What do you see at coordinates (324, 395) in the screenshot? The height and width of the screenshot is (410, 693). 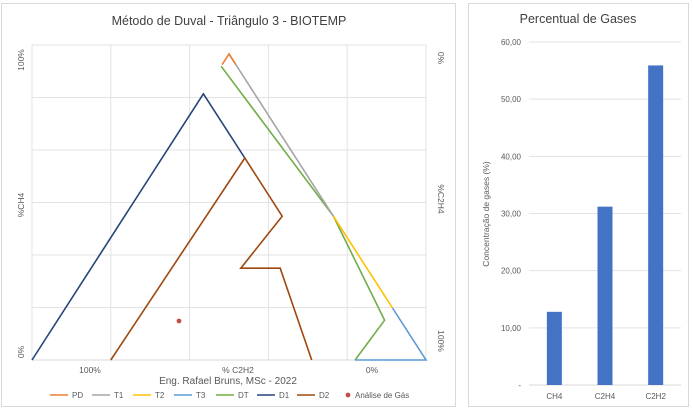 I see `legend-label: D2` at bounding box center [324, 395].